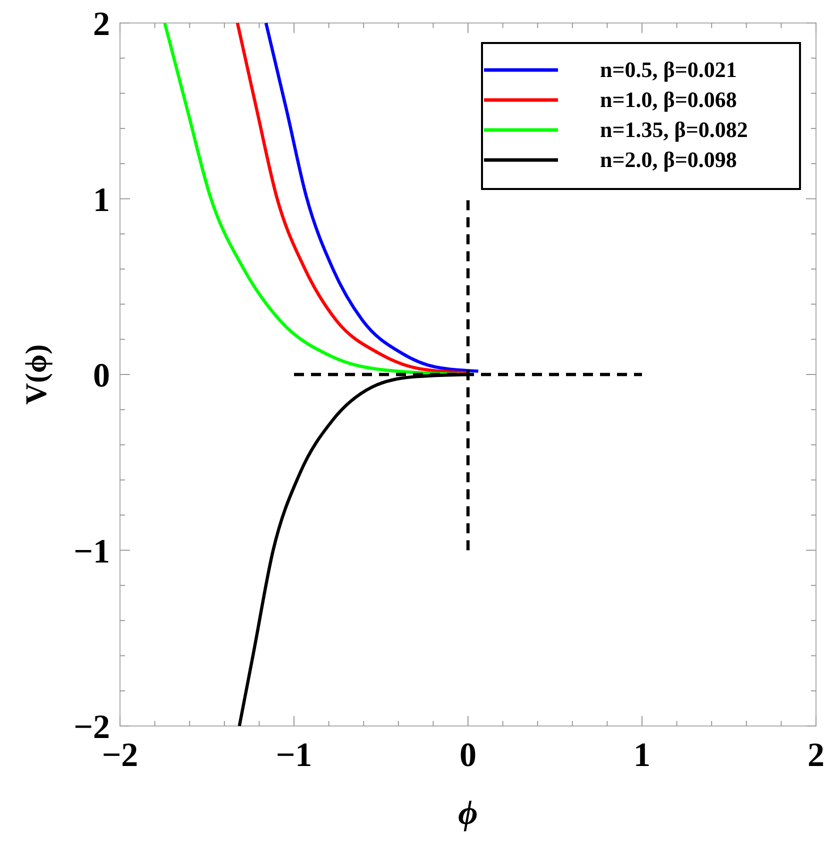 This screenshot has width=834, height=844. I want to click on y-tick-label: 2, so click(101, 24).